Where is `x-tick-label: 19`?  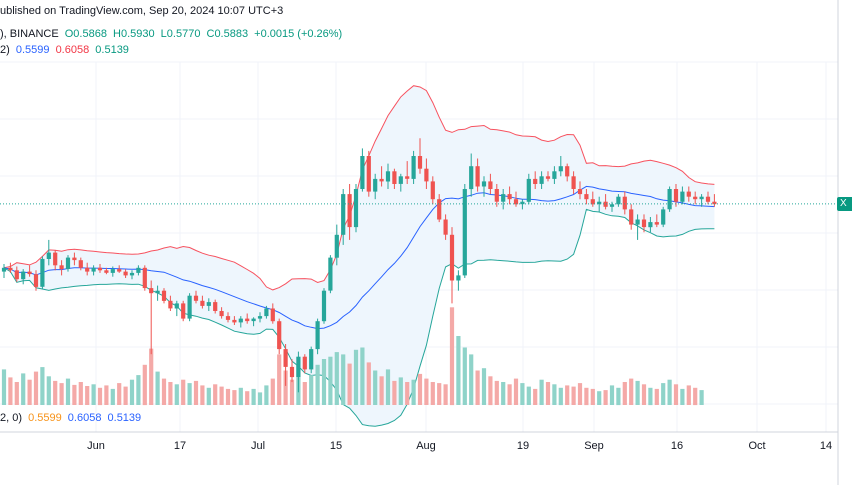 x-tick-label: 19 is located at coordinates (523, 446).